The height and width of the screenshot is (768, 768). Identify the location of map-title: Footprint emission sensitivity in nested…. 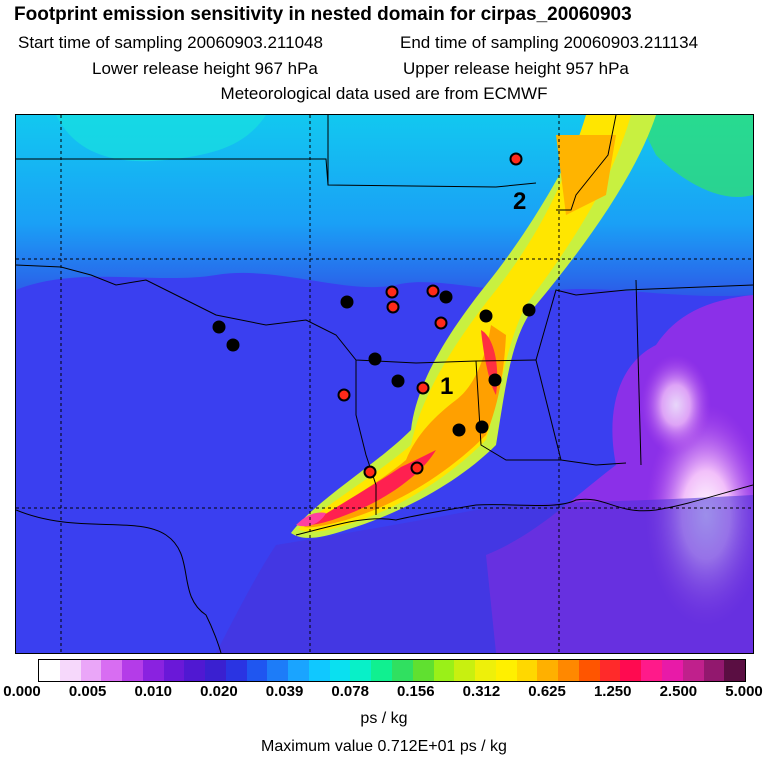
(323, 14).